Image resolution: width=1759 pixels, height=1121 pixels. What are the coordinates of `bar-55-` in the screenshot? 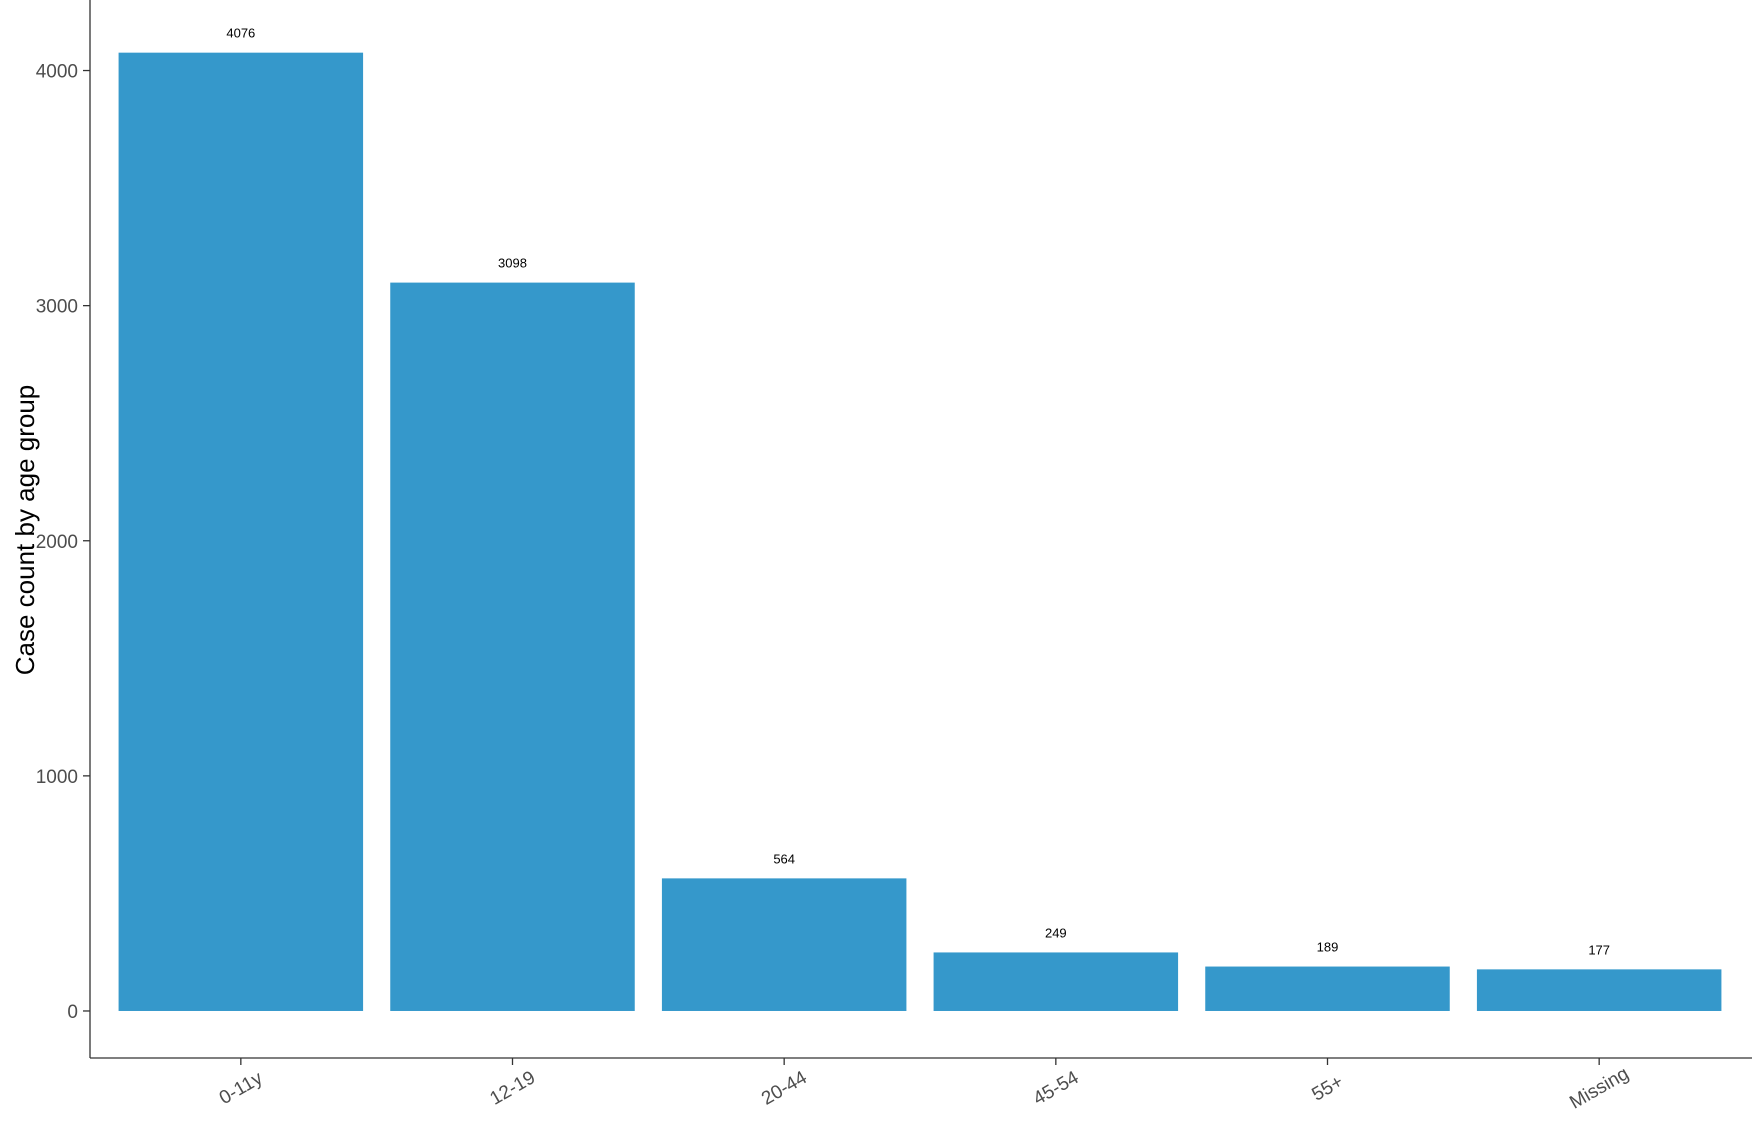 It's located at (1327, 988).